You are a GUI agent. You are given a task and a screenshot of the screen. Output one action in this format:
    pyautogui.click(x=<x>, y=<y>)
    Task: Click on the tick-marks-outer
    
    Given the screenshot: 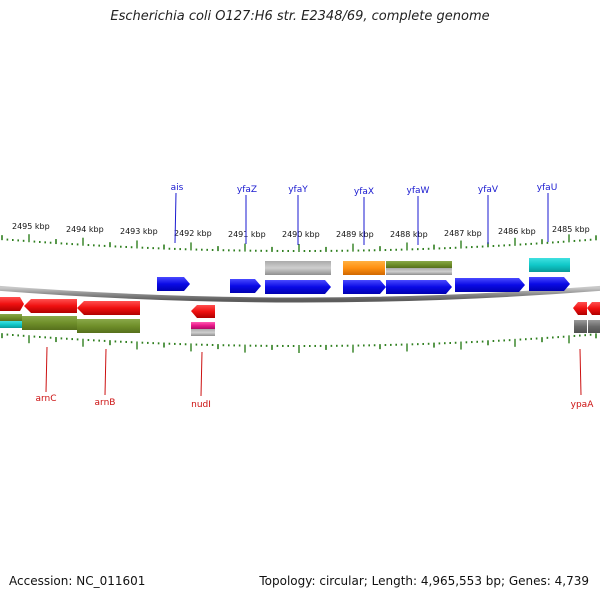 What is the action you would take?
    pyautogui.click(x=299, y=243)
    